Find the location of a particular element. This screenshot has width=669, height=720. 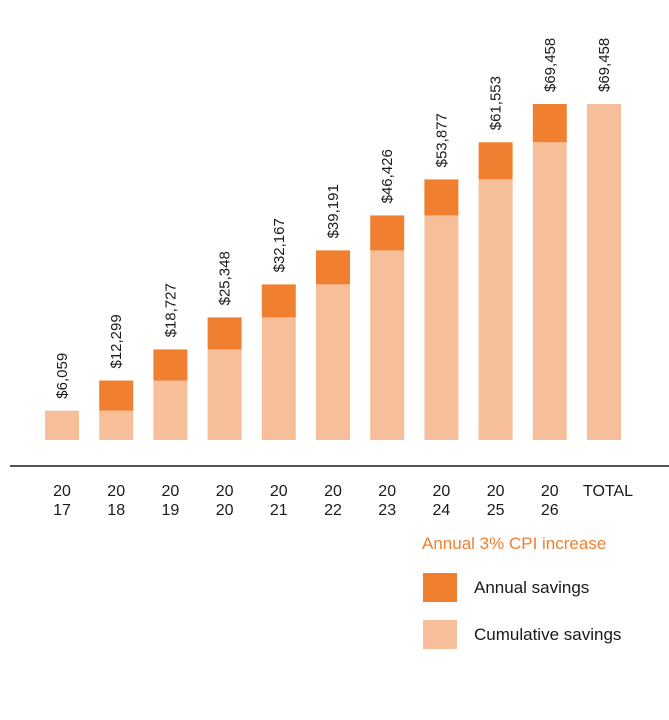

x-tick-label-10-0: TOTAL is located at coordinates (608, 491).